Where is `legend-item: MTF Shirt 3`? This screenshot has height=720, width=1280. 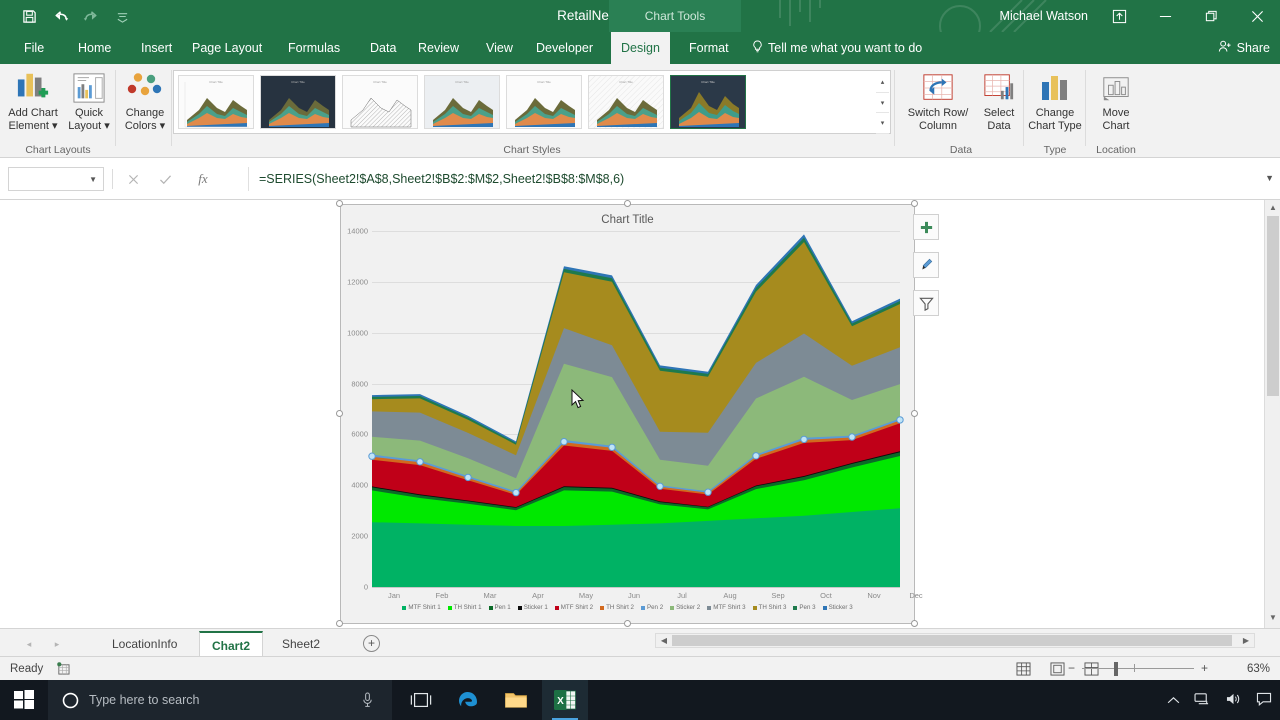
legend-item: MTF Shirt 3 is located at coordinates (726, 607).